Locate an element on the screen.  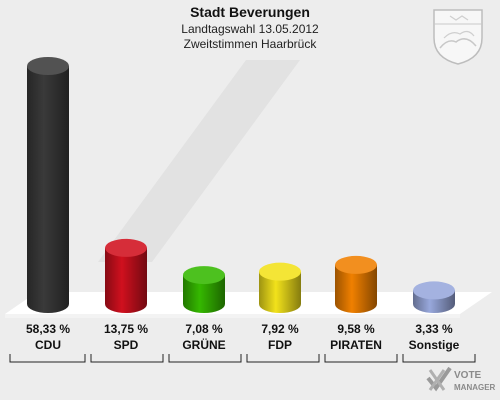
value-label: 7,08 % is located at coordinates (204, 329).